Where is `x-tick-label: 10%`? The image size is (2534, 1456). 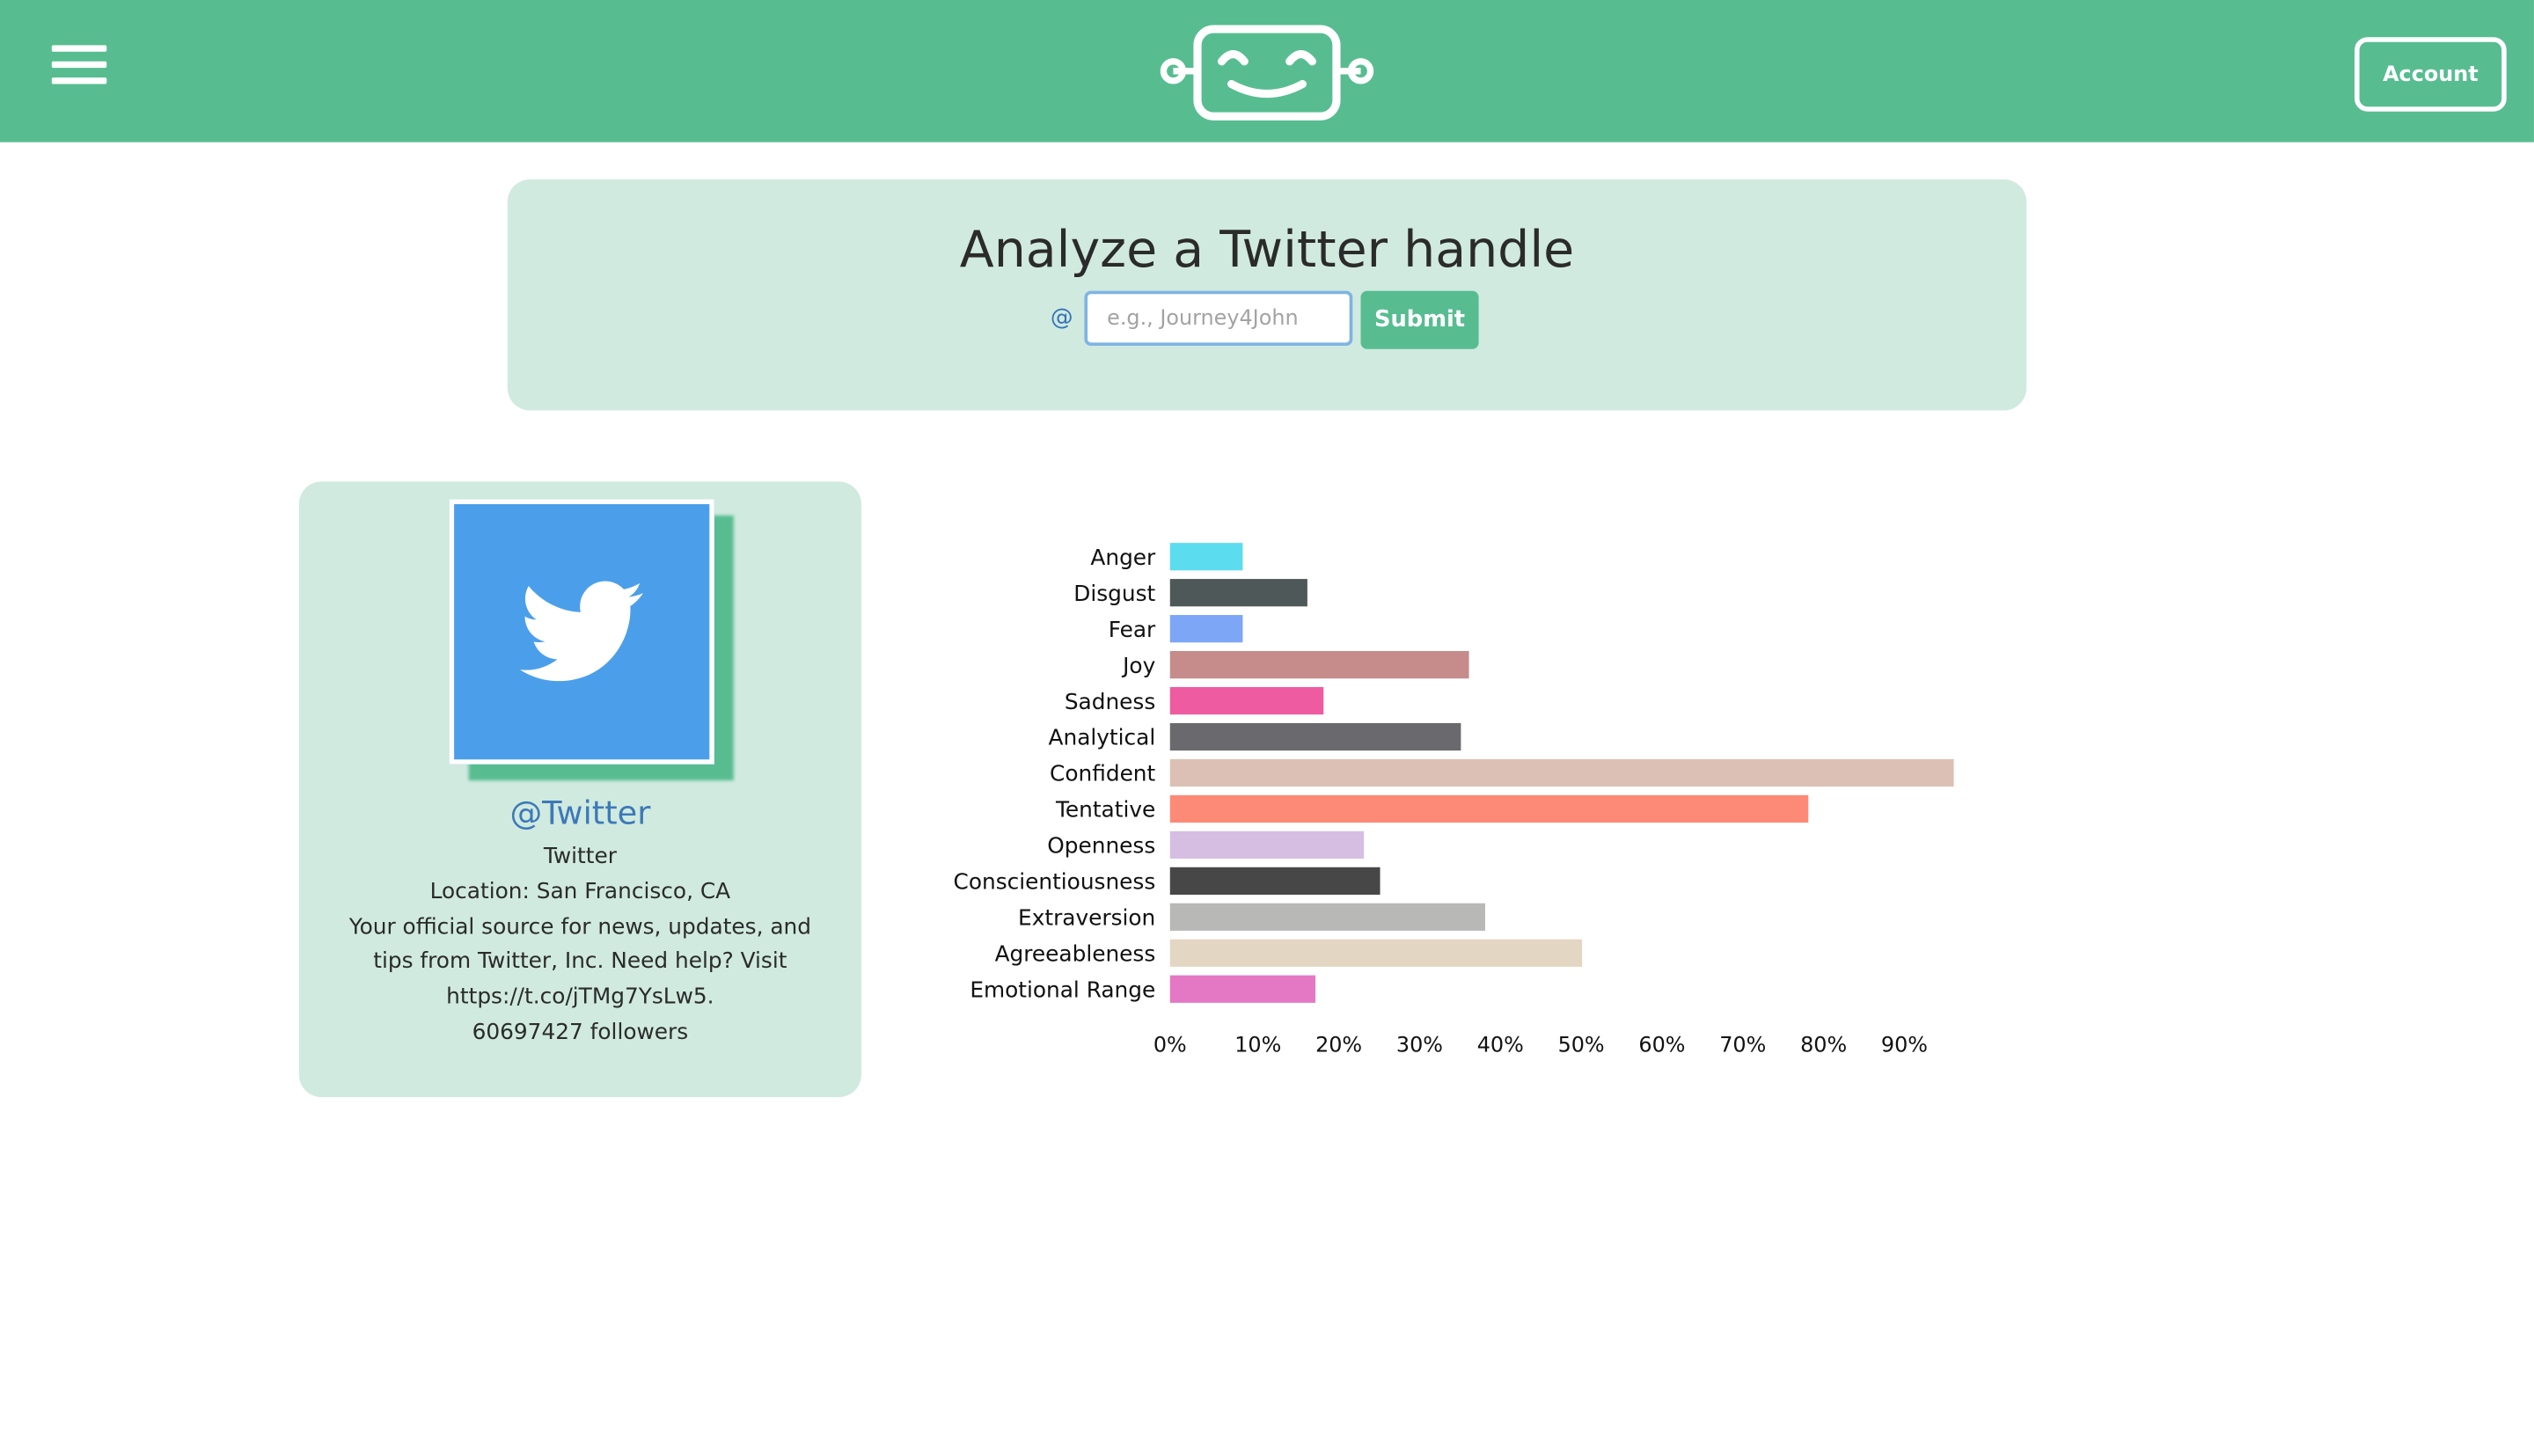 x-tick-label: 10% is located at coordinates (1257, 1045).